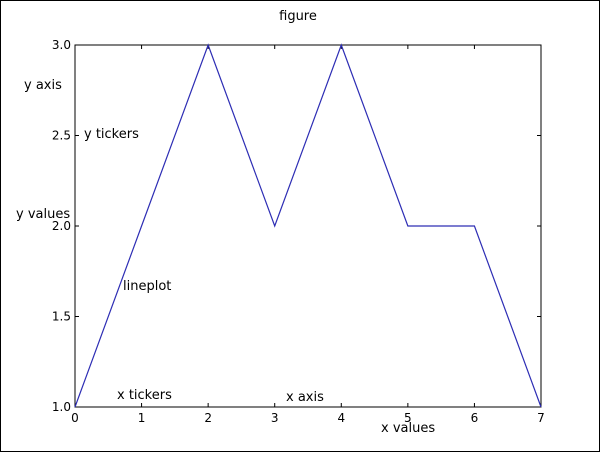  Describe the element at coordinates (298, 16) in the screenshot. I see `chart-title: figure` at that location.